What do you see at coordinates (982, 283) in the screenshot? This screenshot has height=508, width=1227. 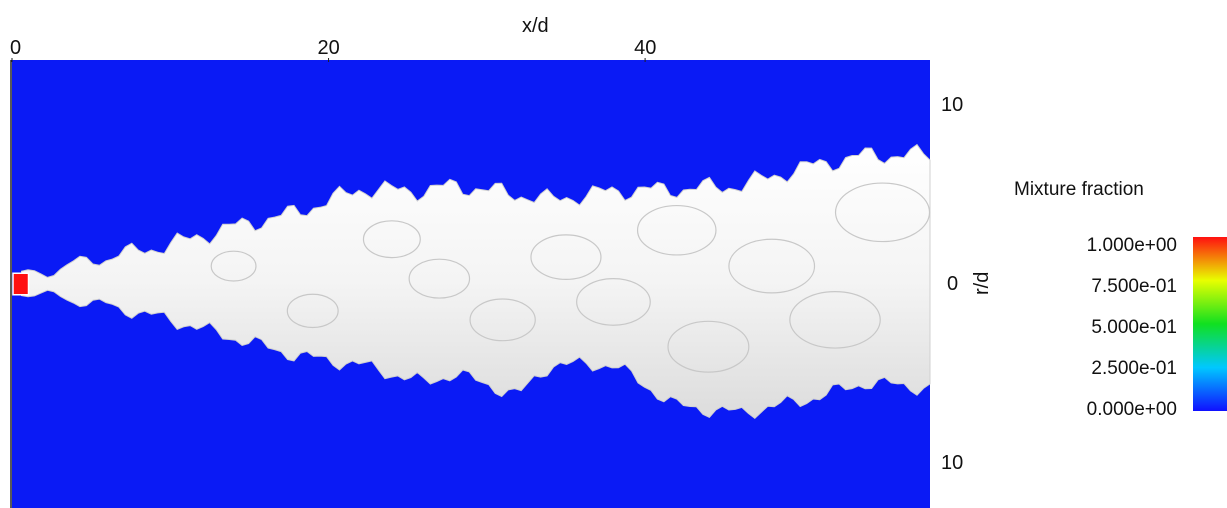 I see `y-axis-label: r/d` at bounding box center [982, 283].